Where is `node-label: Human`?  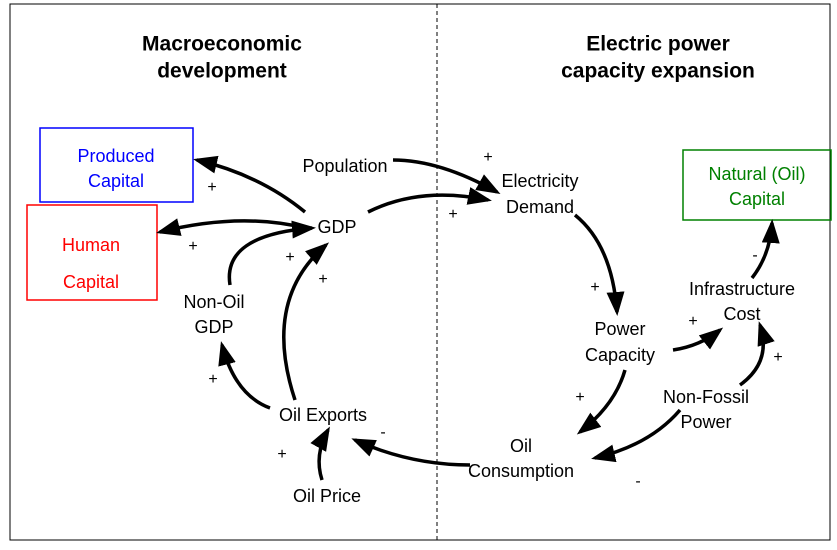 node-label: Human is located at coordinates (91, 245).